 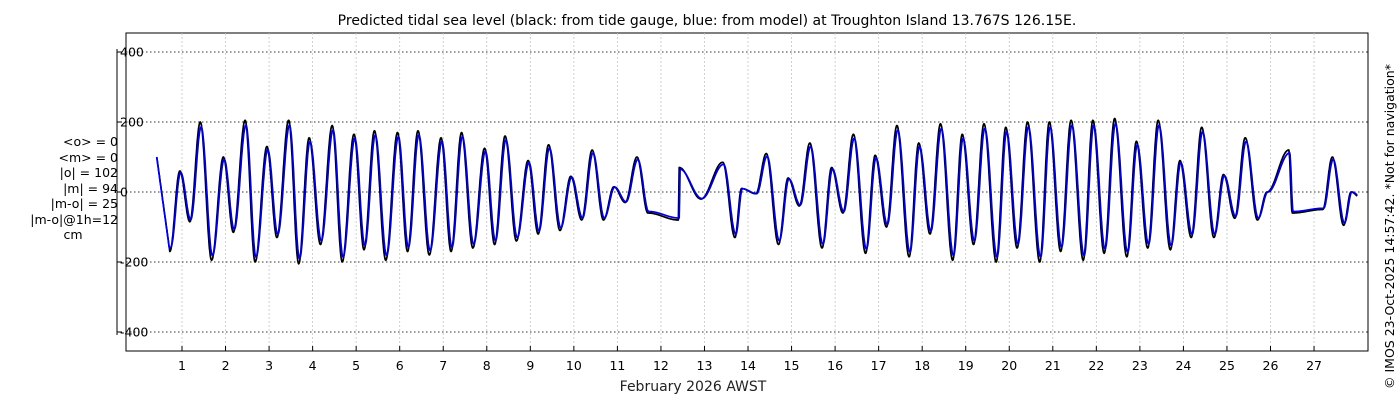 What do you see at coordinates (132, 52) in the screenshot?
I see `y-tick-label-400: 400` at bounding box center [132, 52].